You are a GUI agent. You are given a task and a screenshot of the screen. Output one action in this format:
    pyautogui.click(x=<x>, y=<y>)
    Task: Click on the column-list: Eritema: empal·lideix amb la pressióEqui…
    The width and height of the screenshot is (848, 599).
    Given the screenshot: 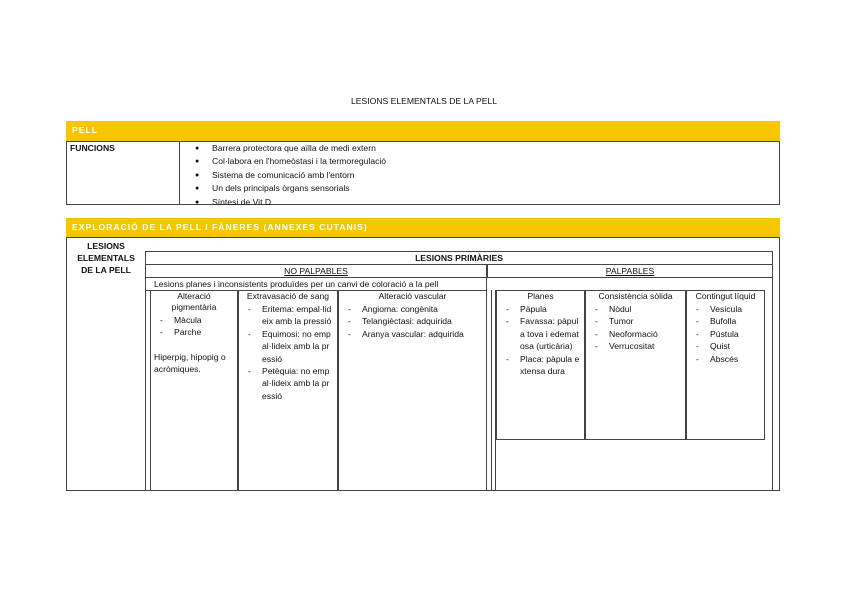 What is the action you would take?
    pyautogui.click(x=287, y=352)
    